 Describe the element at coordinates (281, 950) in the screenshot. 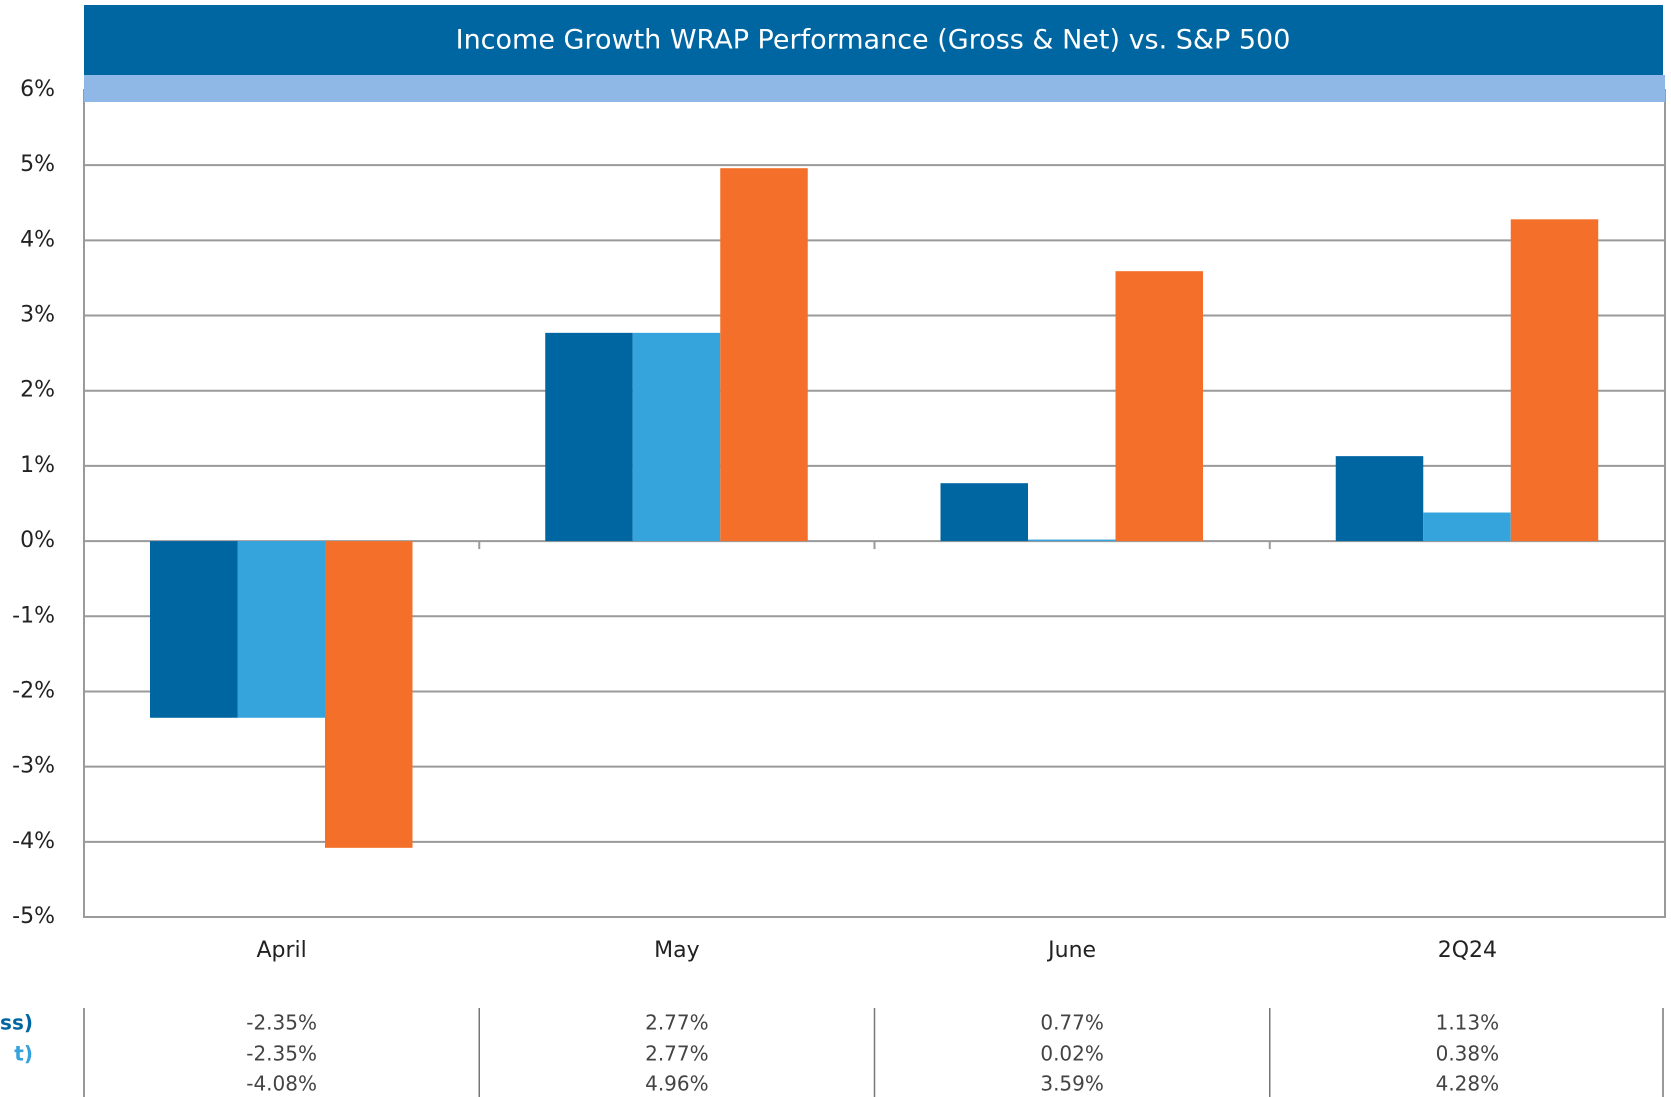

I see `x-tick-label: April` at that location.